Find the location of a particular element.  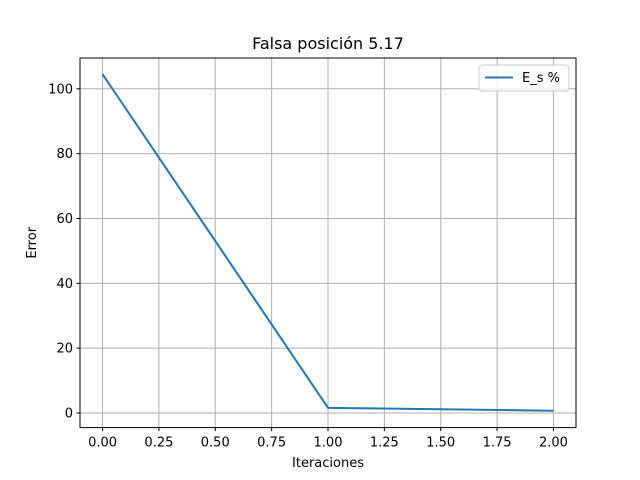

x-tick-label: 1.00 is located at coordinates (328, 443).